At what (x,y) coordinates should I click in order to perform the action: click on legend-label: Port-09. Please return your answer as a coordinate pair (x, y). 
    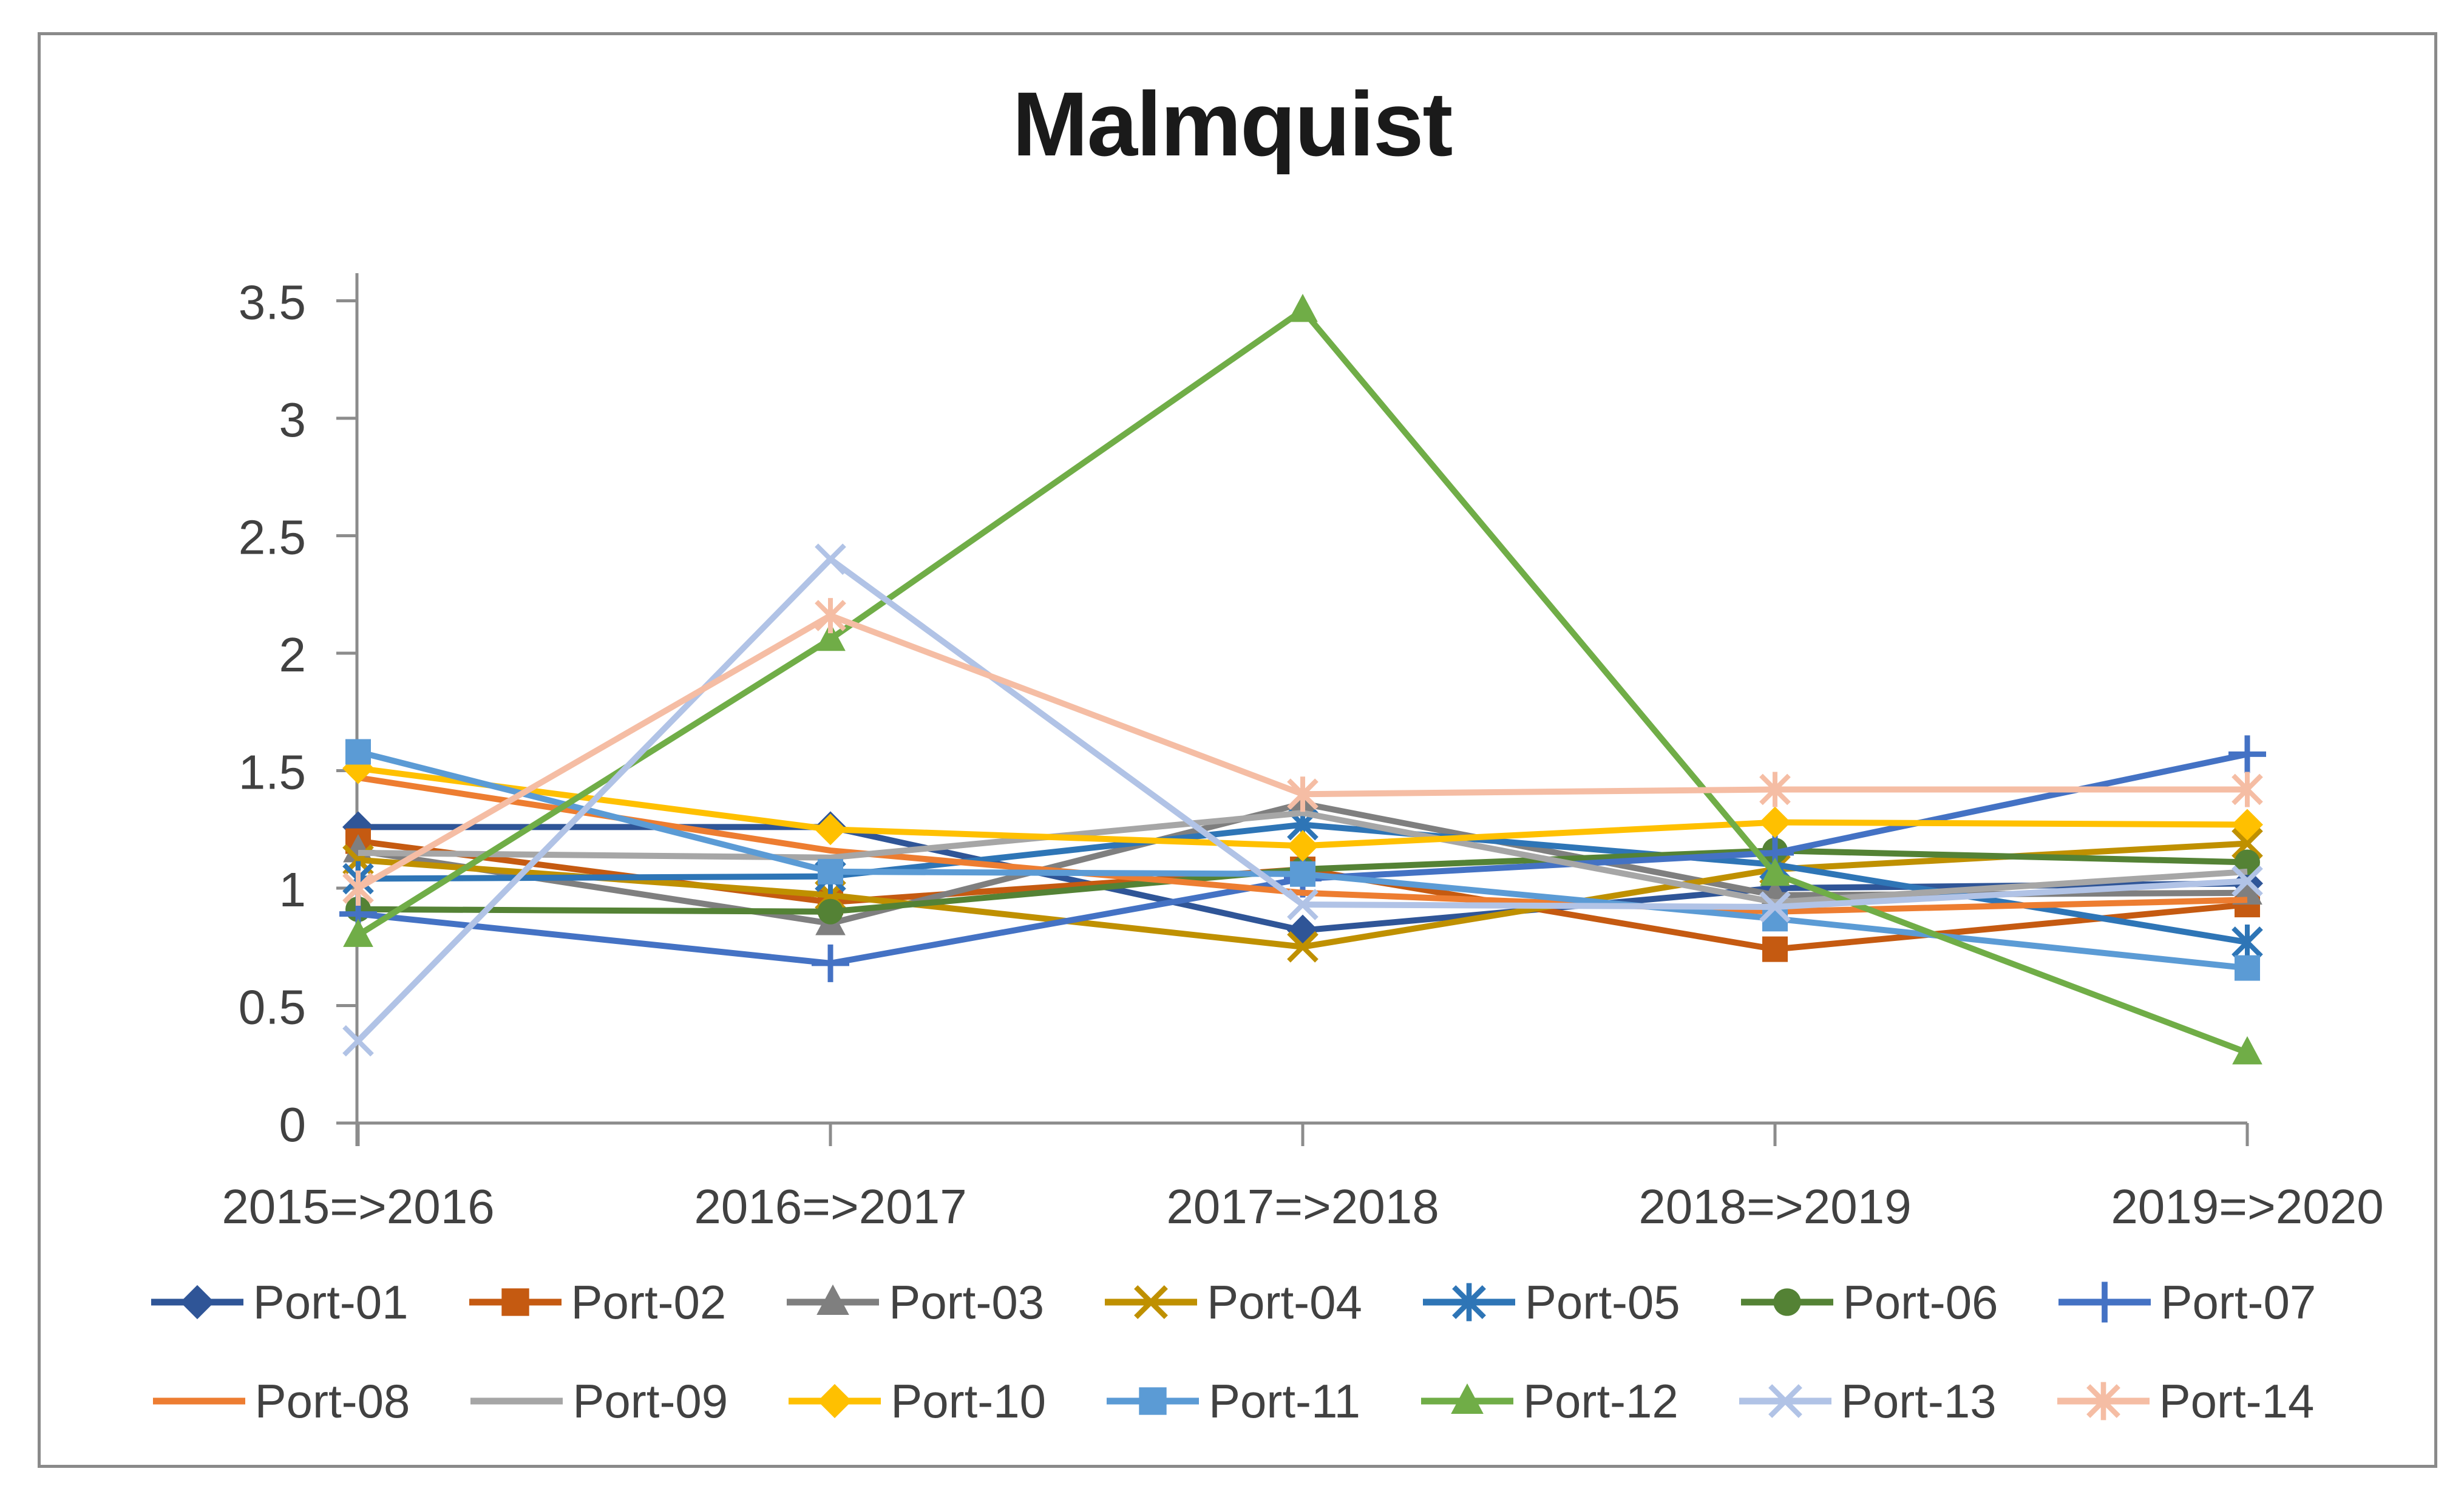
    Looking at the image, I should click on (650, 1401).